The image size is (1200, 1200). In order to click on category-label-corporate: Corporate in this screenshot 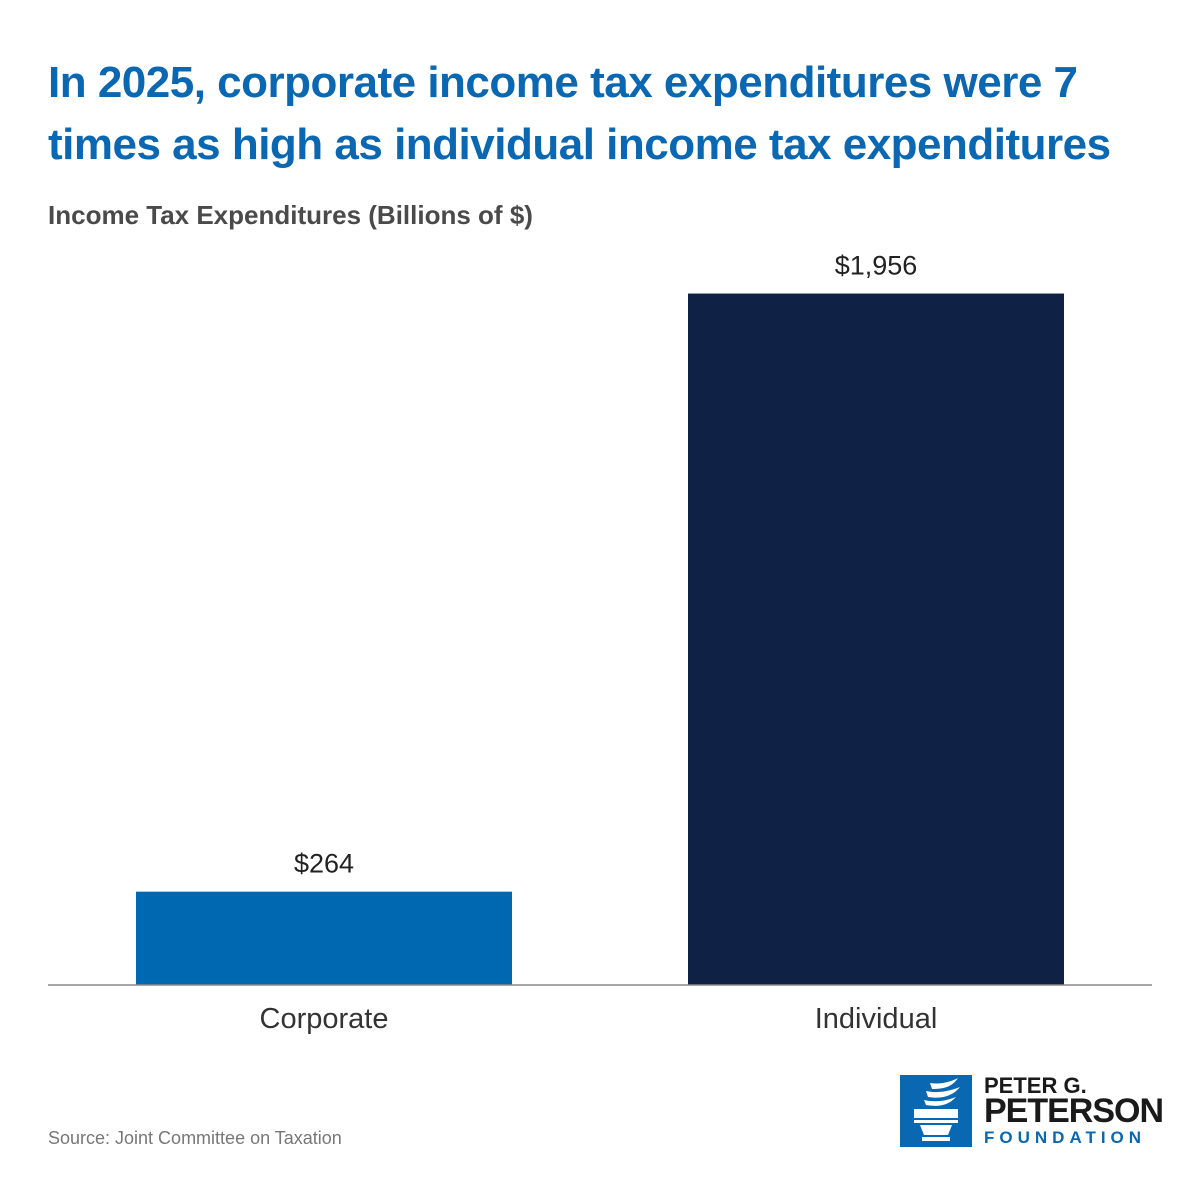, I will do `click(324, 1019)`.